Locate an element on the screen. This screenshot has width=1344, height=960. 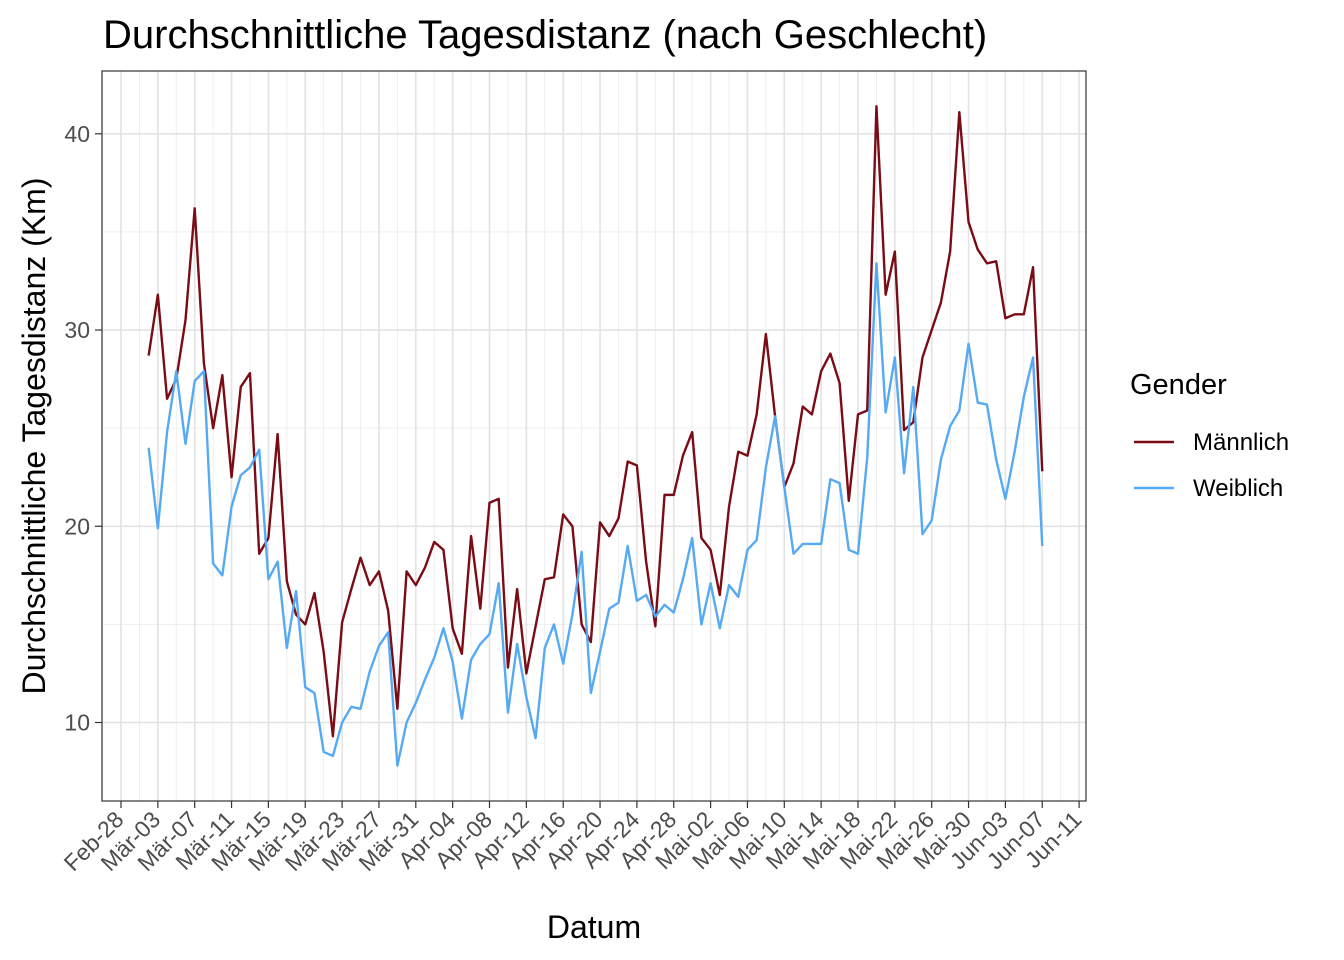
y-tick-label: 10 is located at coordinates (77, 723).